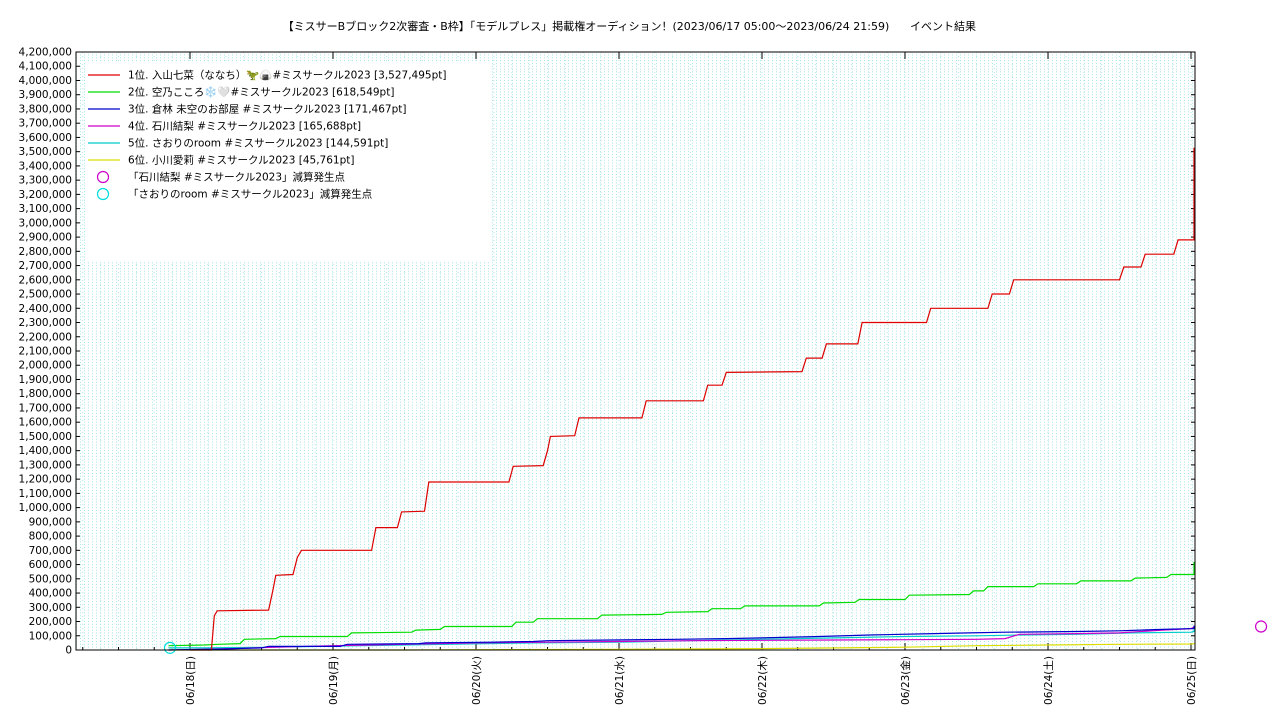 The width and height of the screenshot is (1280, 720). What do you see at coordinates (620, 680) in the screenshot?
I see `x-tick-label: 06/21(水)` at bounding box center [620, 680].